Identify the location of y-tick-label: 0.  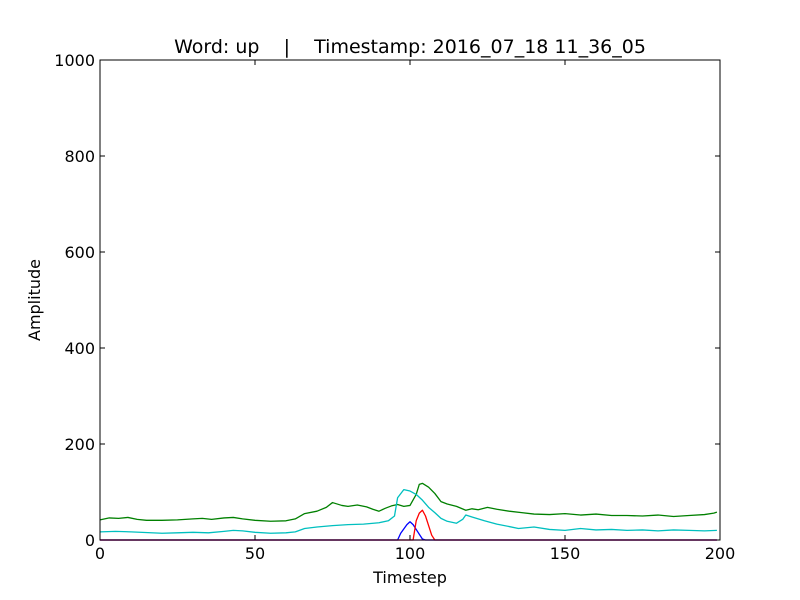
(90, 540).